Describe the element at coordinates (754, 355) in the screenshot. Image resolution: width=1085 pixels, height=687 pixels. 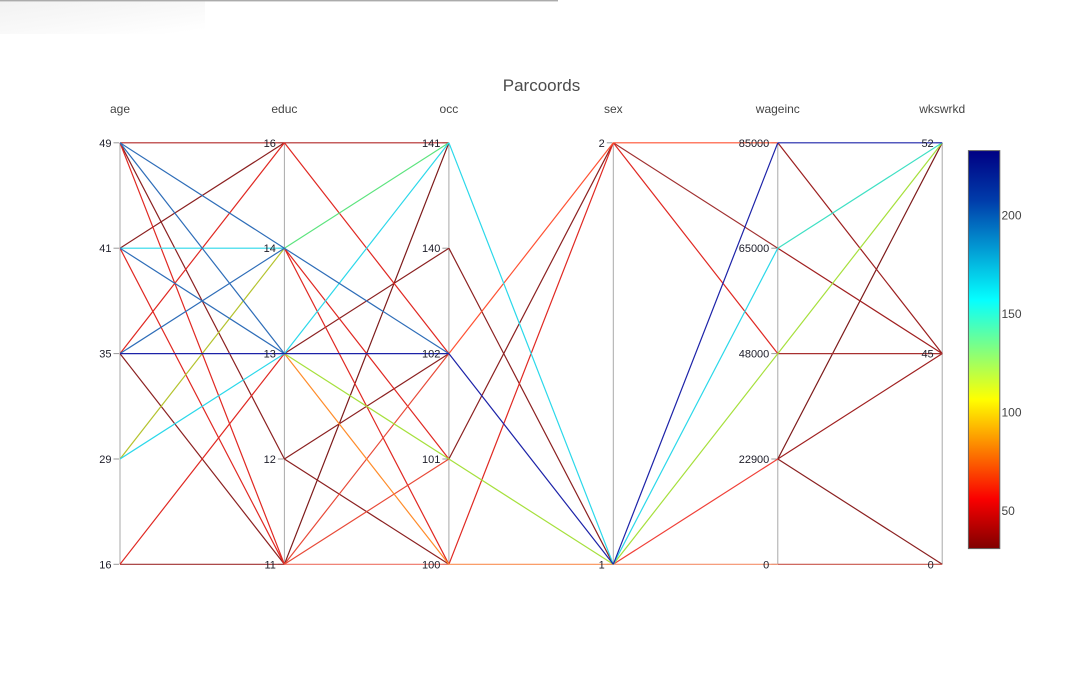
I see `svg-text: 48000` at that location.